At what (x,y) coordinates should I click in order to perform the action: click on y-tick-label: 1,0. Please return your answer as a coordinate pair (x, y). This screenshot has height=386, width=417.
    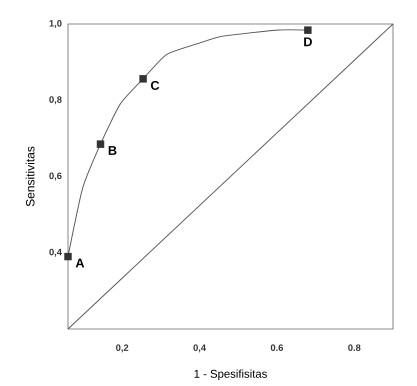
    Looking at the image, I should click on (56, 24).